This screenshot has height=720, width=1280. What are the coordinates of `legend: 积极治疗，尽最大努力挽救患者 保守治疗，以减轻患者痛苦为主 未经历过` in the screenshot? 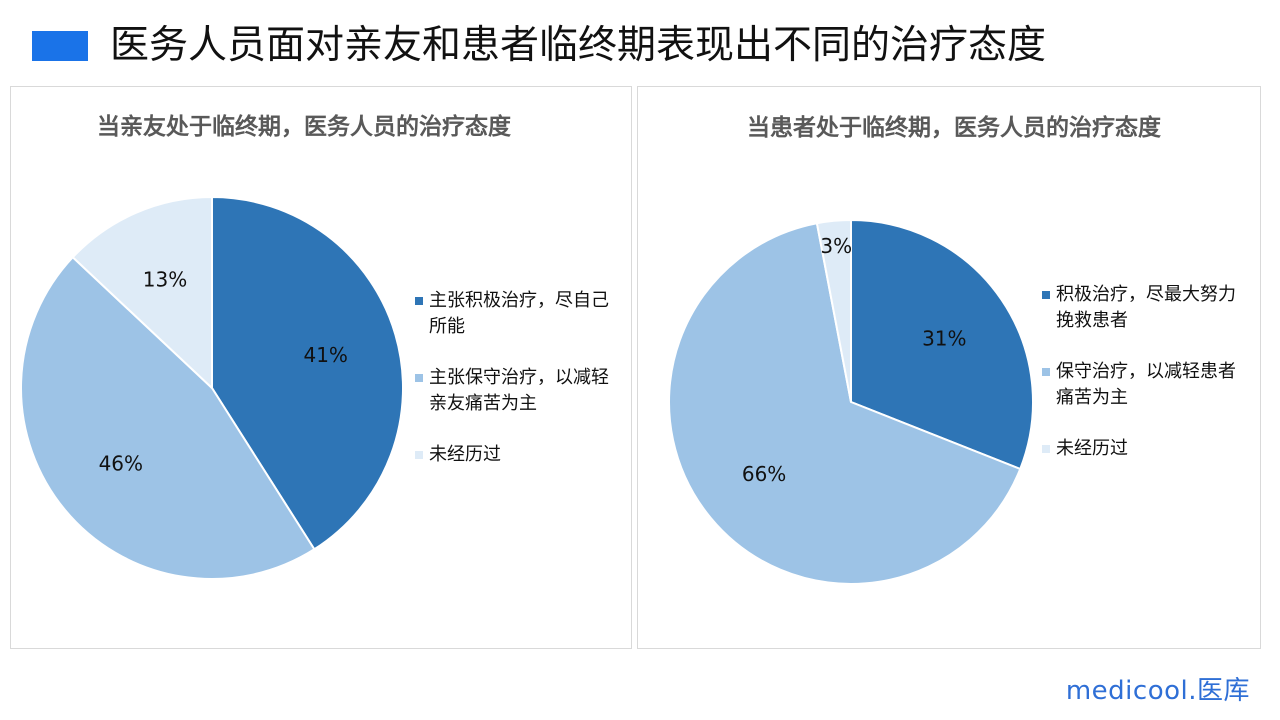 It's located at (1147, 384).